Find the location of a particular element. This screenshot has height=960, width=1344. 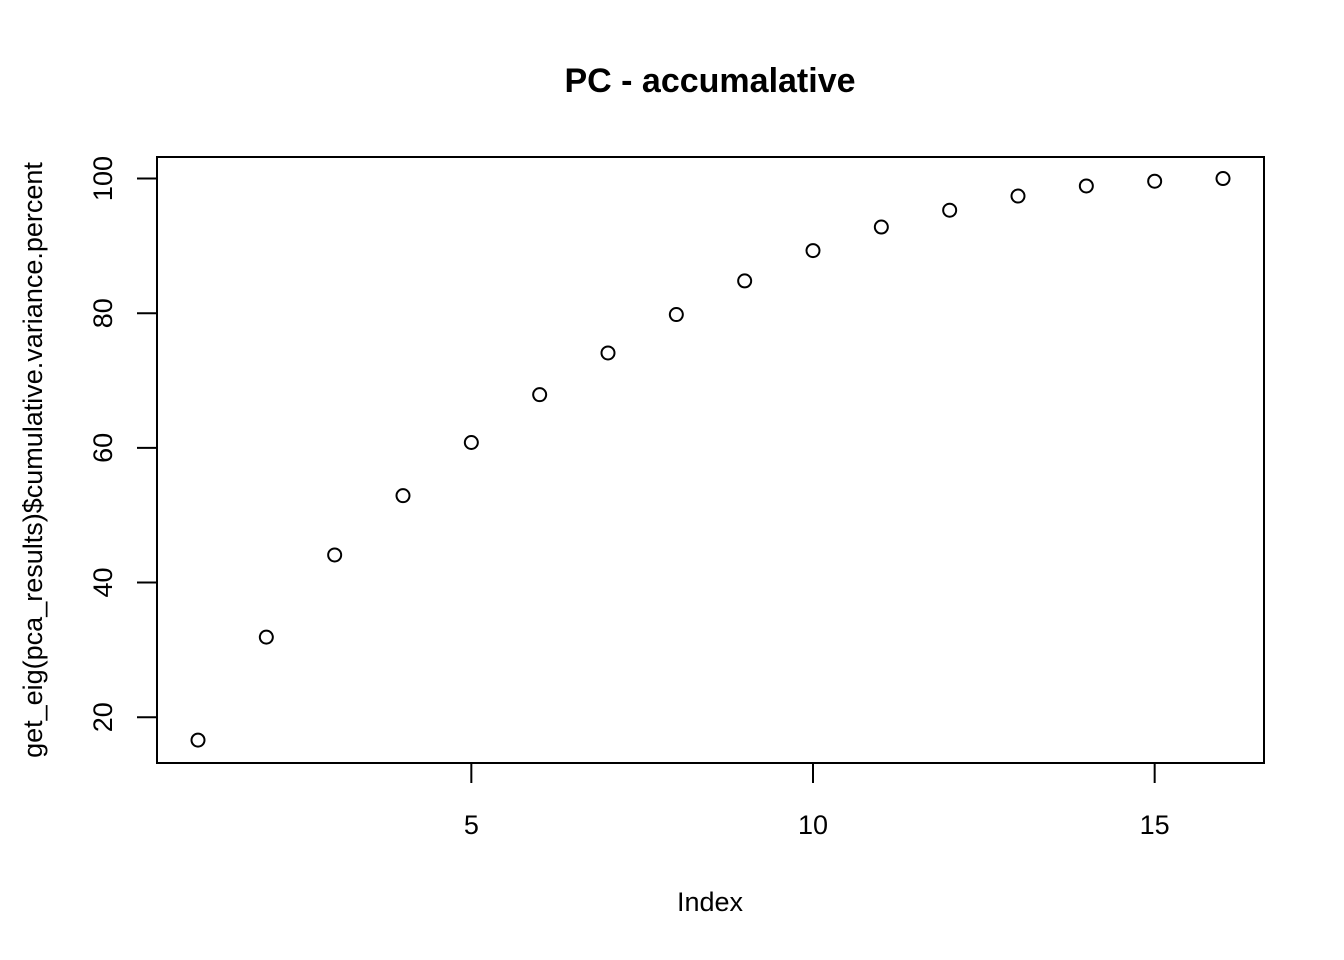

x-tick-label: 10 is located at coordinates (813, 825).